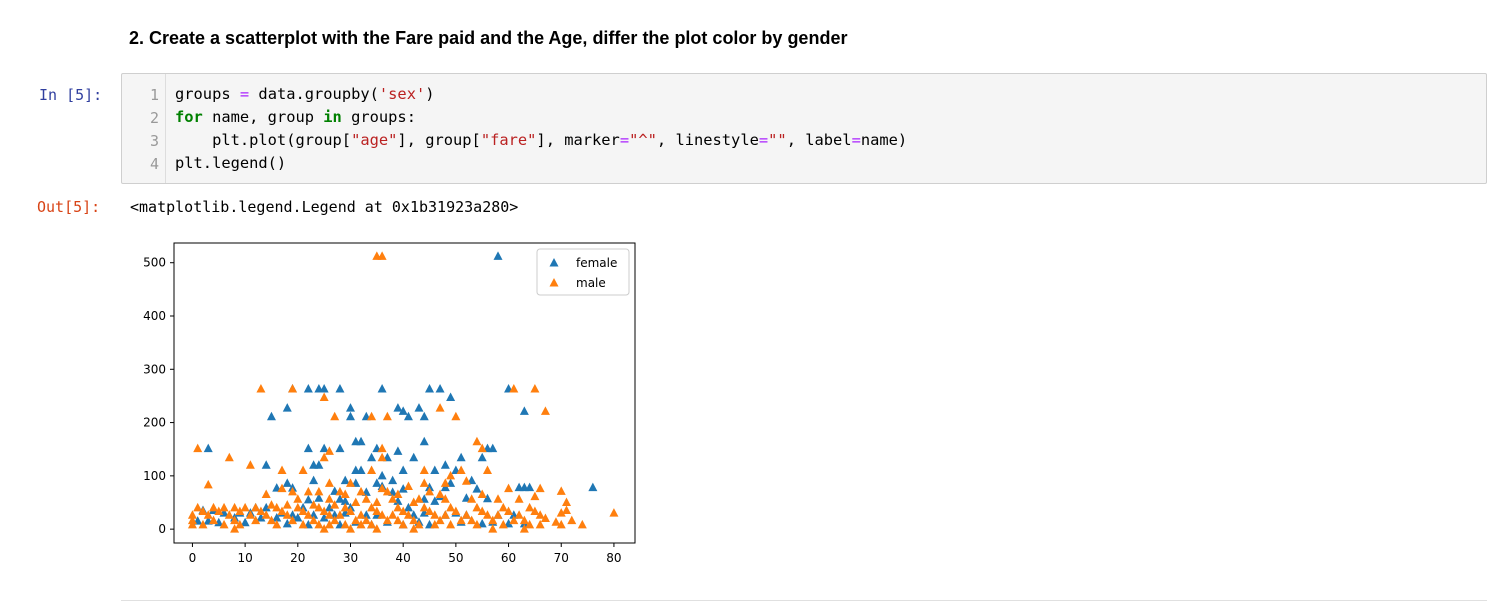  What do you see at coordinates (350, 558) in the screenshot?
I see `x-tick-label: 30` at bounding box center [350, 558].